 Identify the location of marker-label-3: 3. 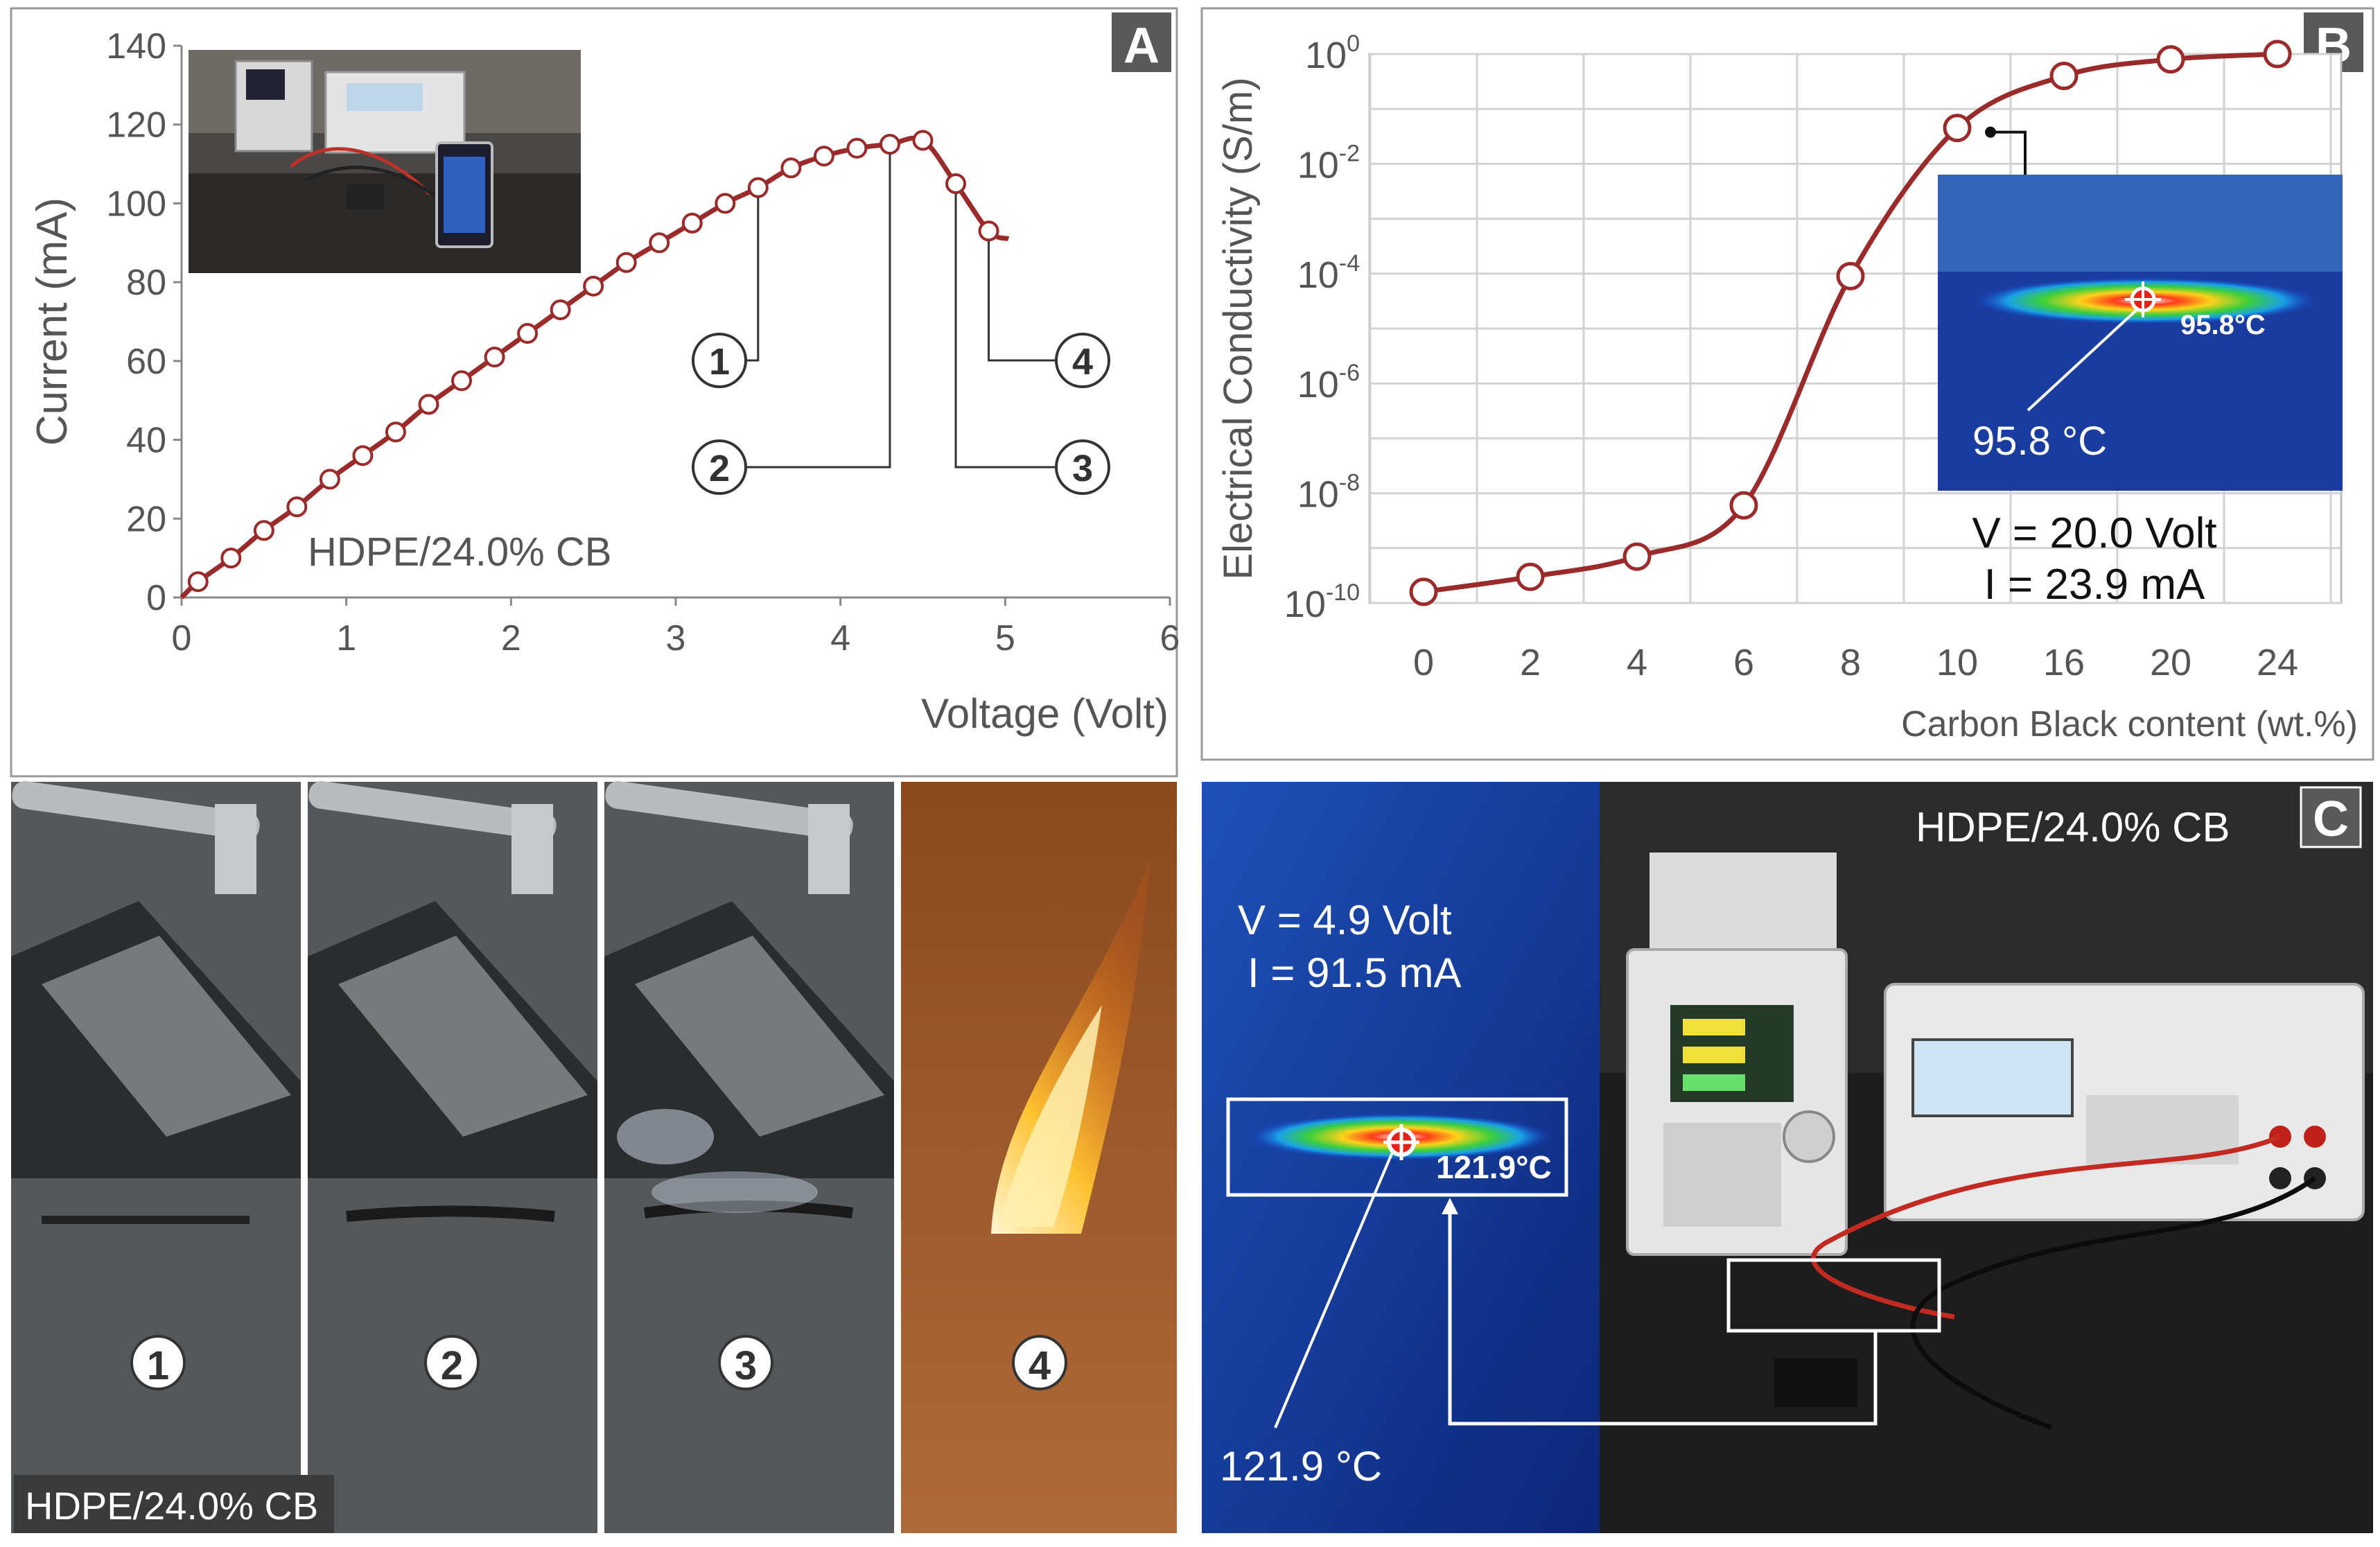
(1082, 468).